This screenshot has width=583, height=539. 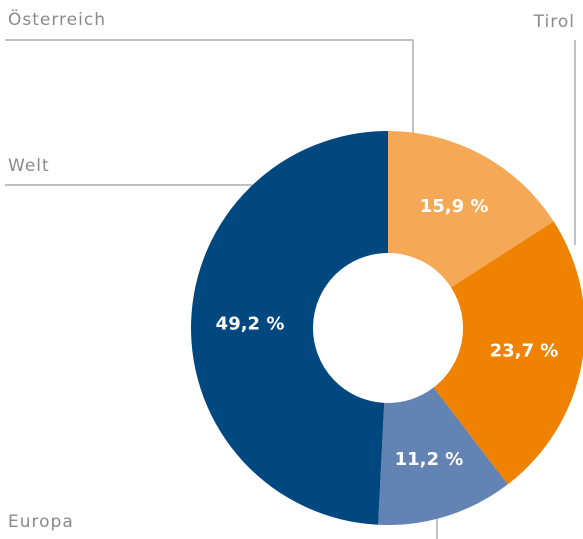 I want to click on leader-line, so click(x=209, y=86).